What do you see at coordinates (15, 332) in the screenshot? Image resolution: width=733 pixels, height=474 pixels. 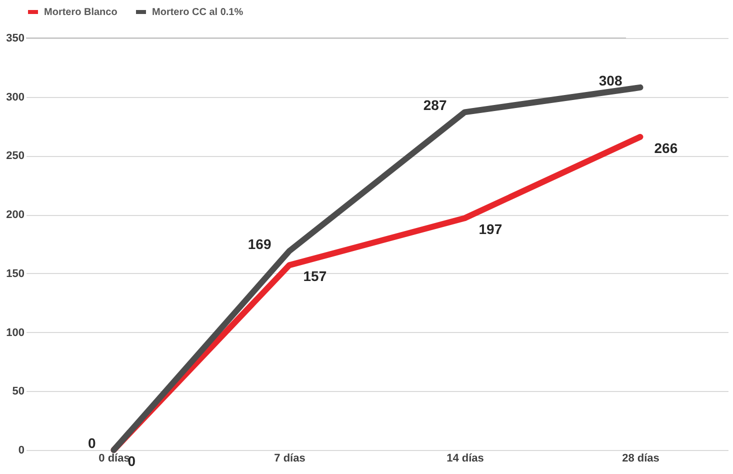 I see `y-tick-label: 100` at bounding box center [15, 332].